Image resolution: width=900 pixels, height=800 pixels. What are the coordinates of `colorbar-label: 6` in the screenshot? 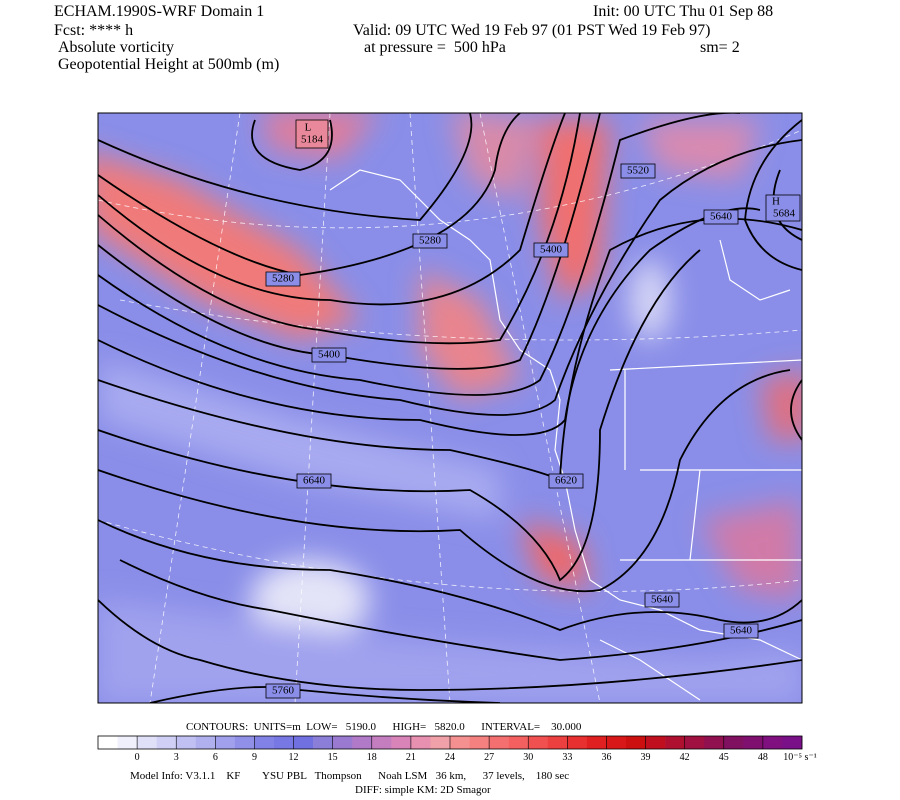 It's located at (215, 757).